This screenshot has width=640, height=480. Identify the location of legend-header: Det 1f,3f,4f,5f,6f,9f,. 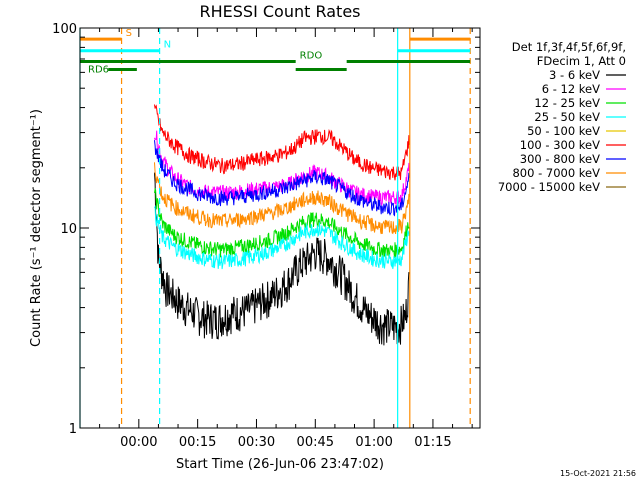
(569, 47).